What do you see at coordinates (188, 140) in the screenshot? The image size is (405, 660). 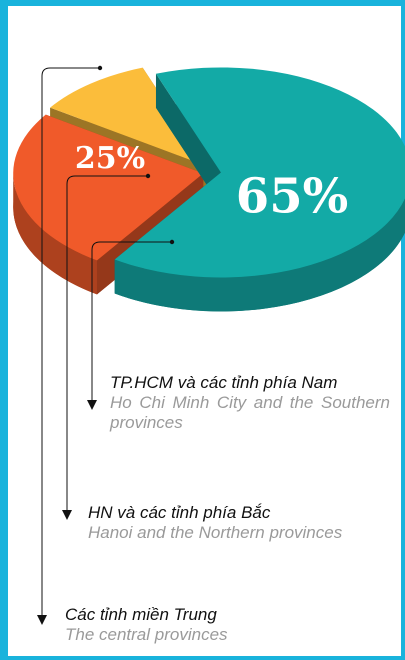 I see `slice-wall` at bounding box center [188, 140].